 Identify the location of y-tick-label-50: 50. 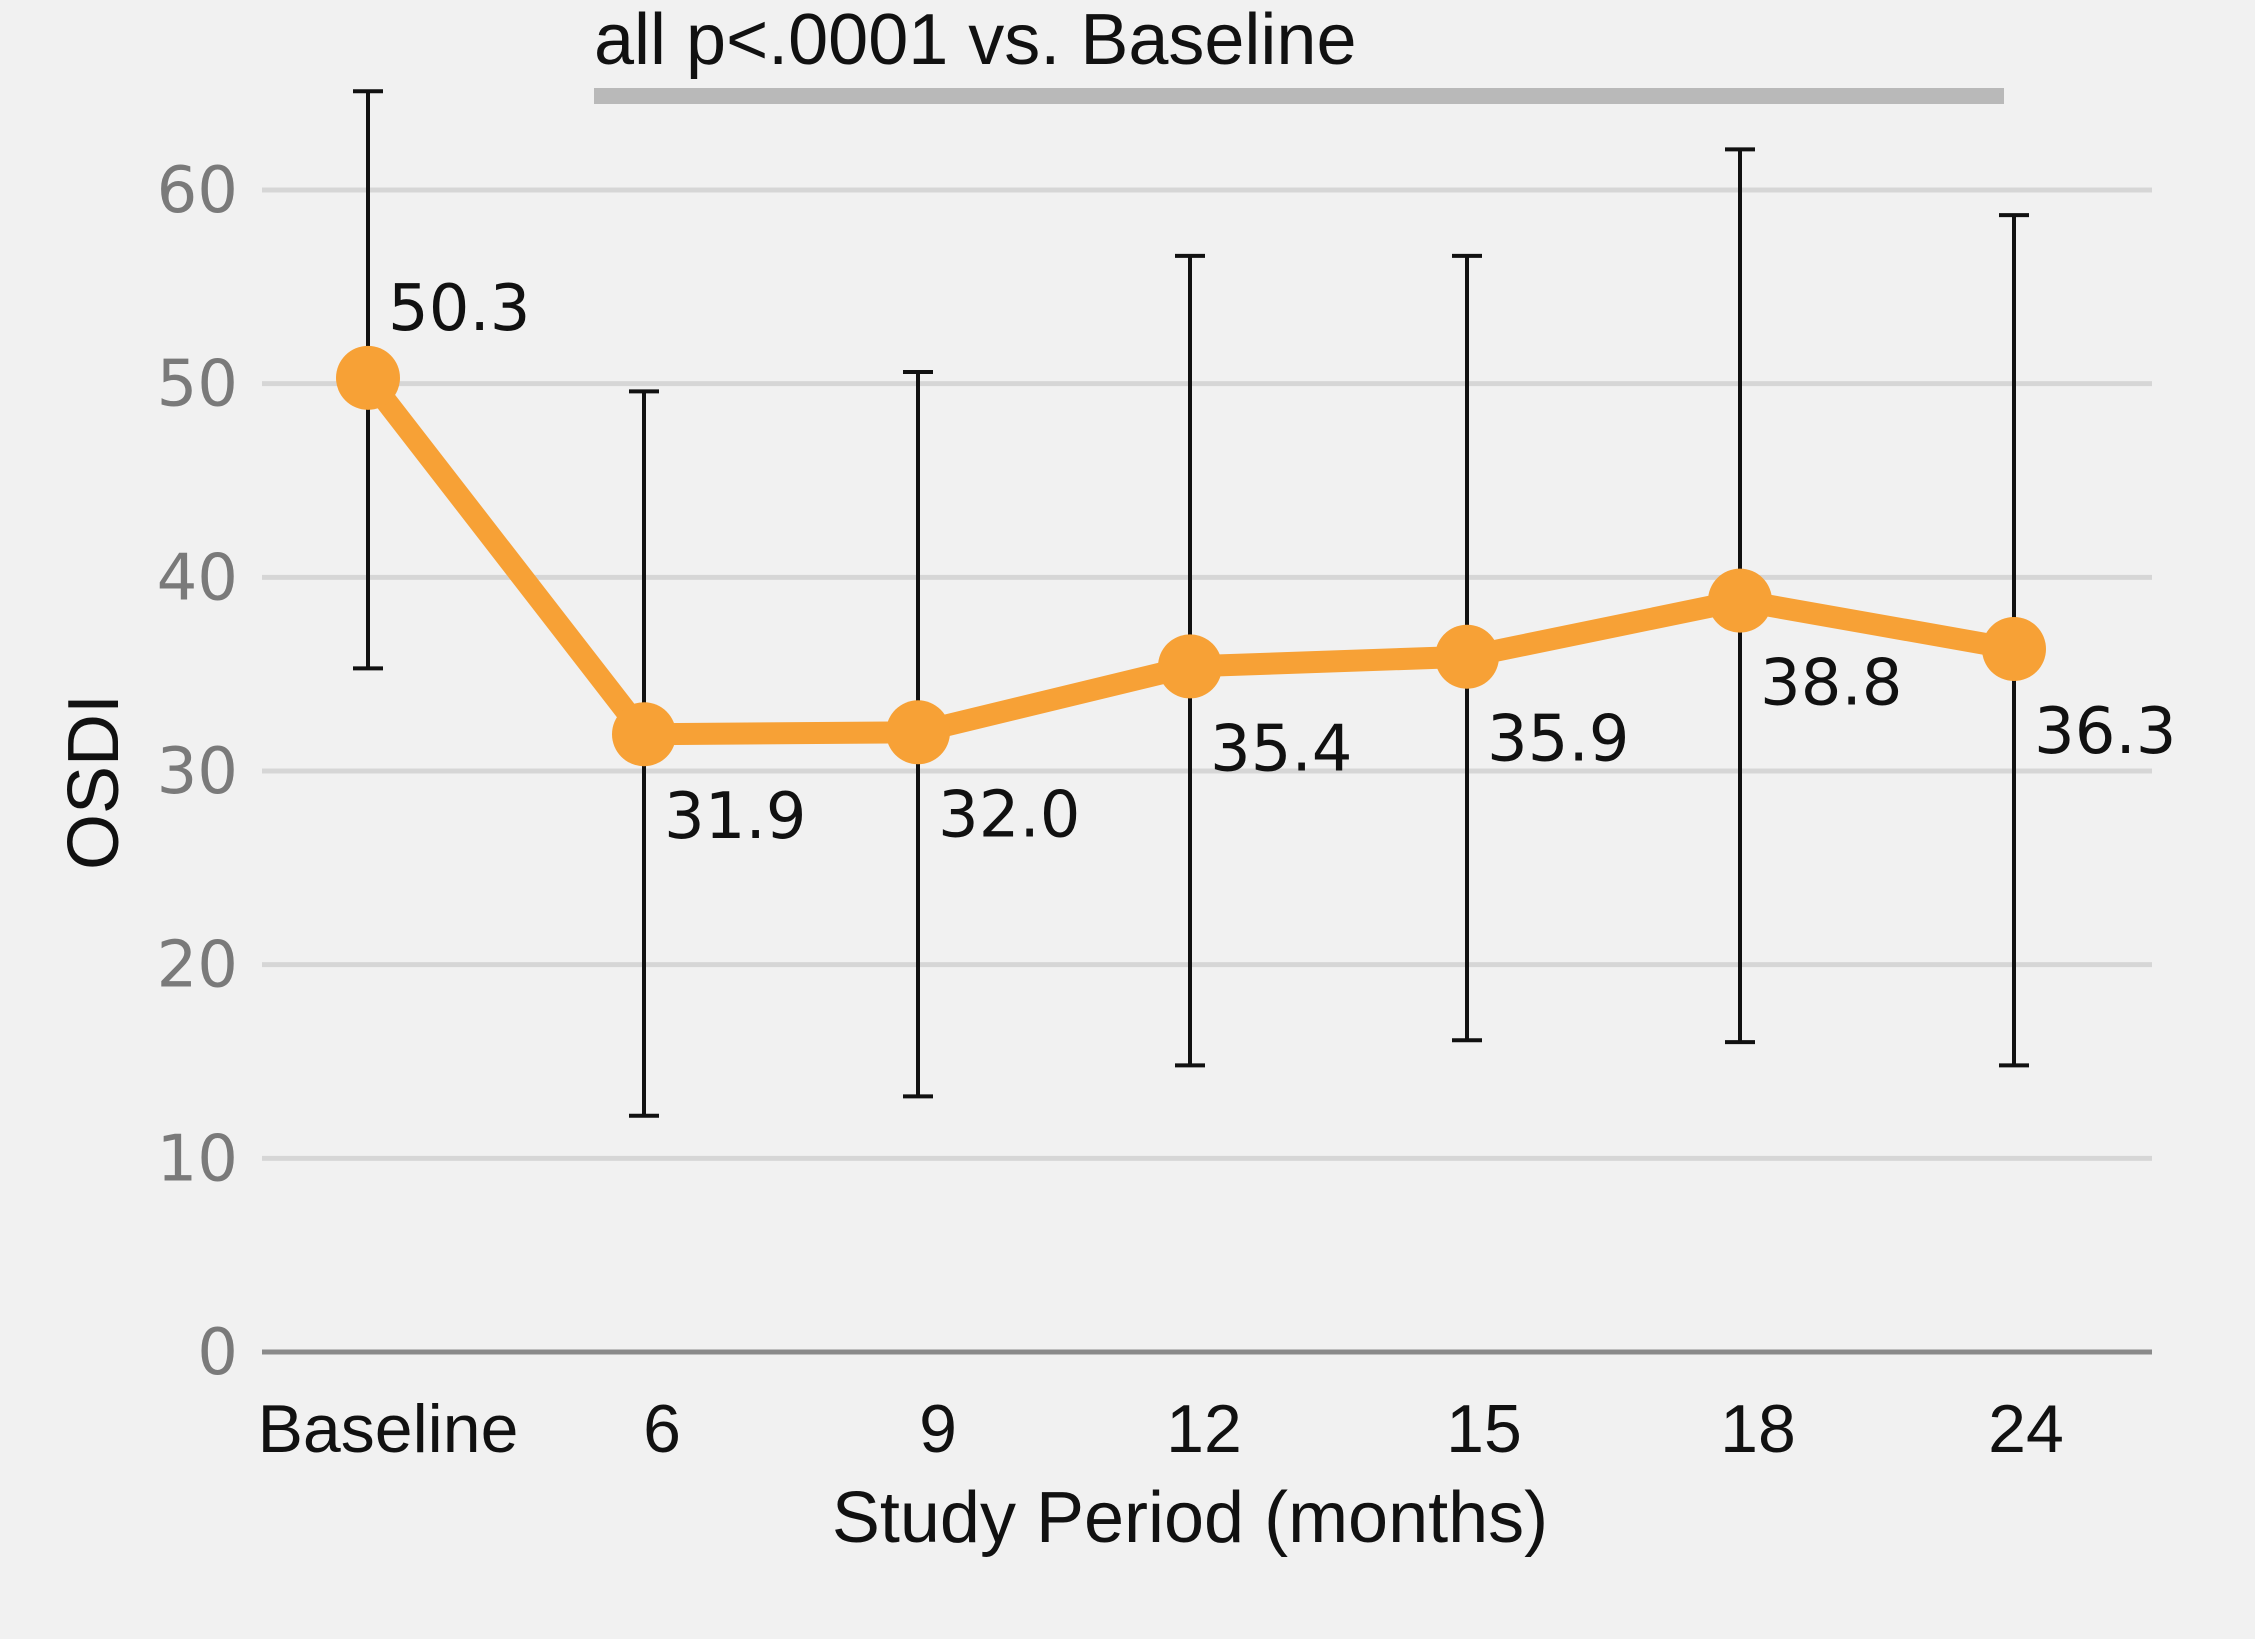
(197, 385).